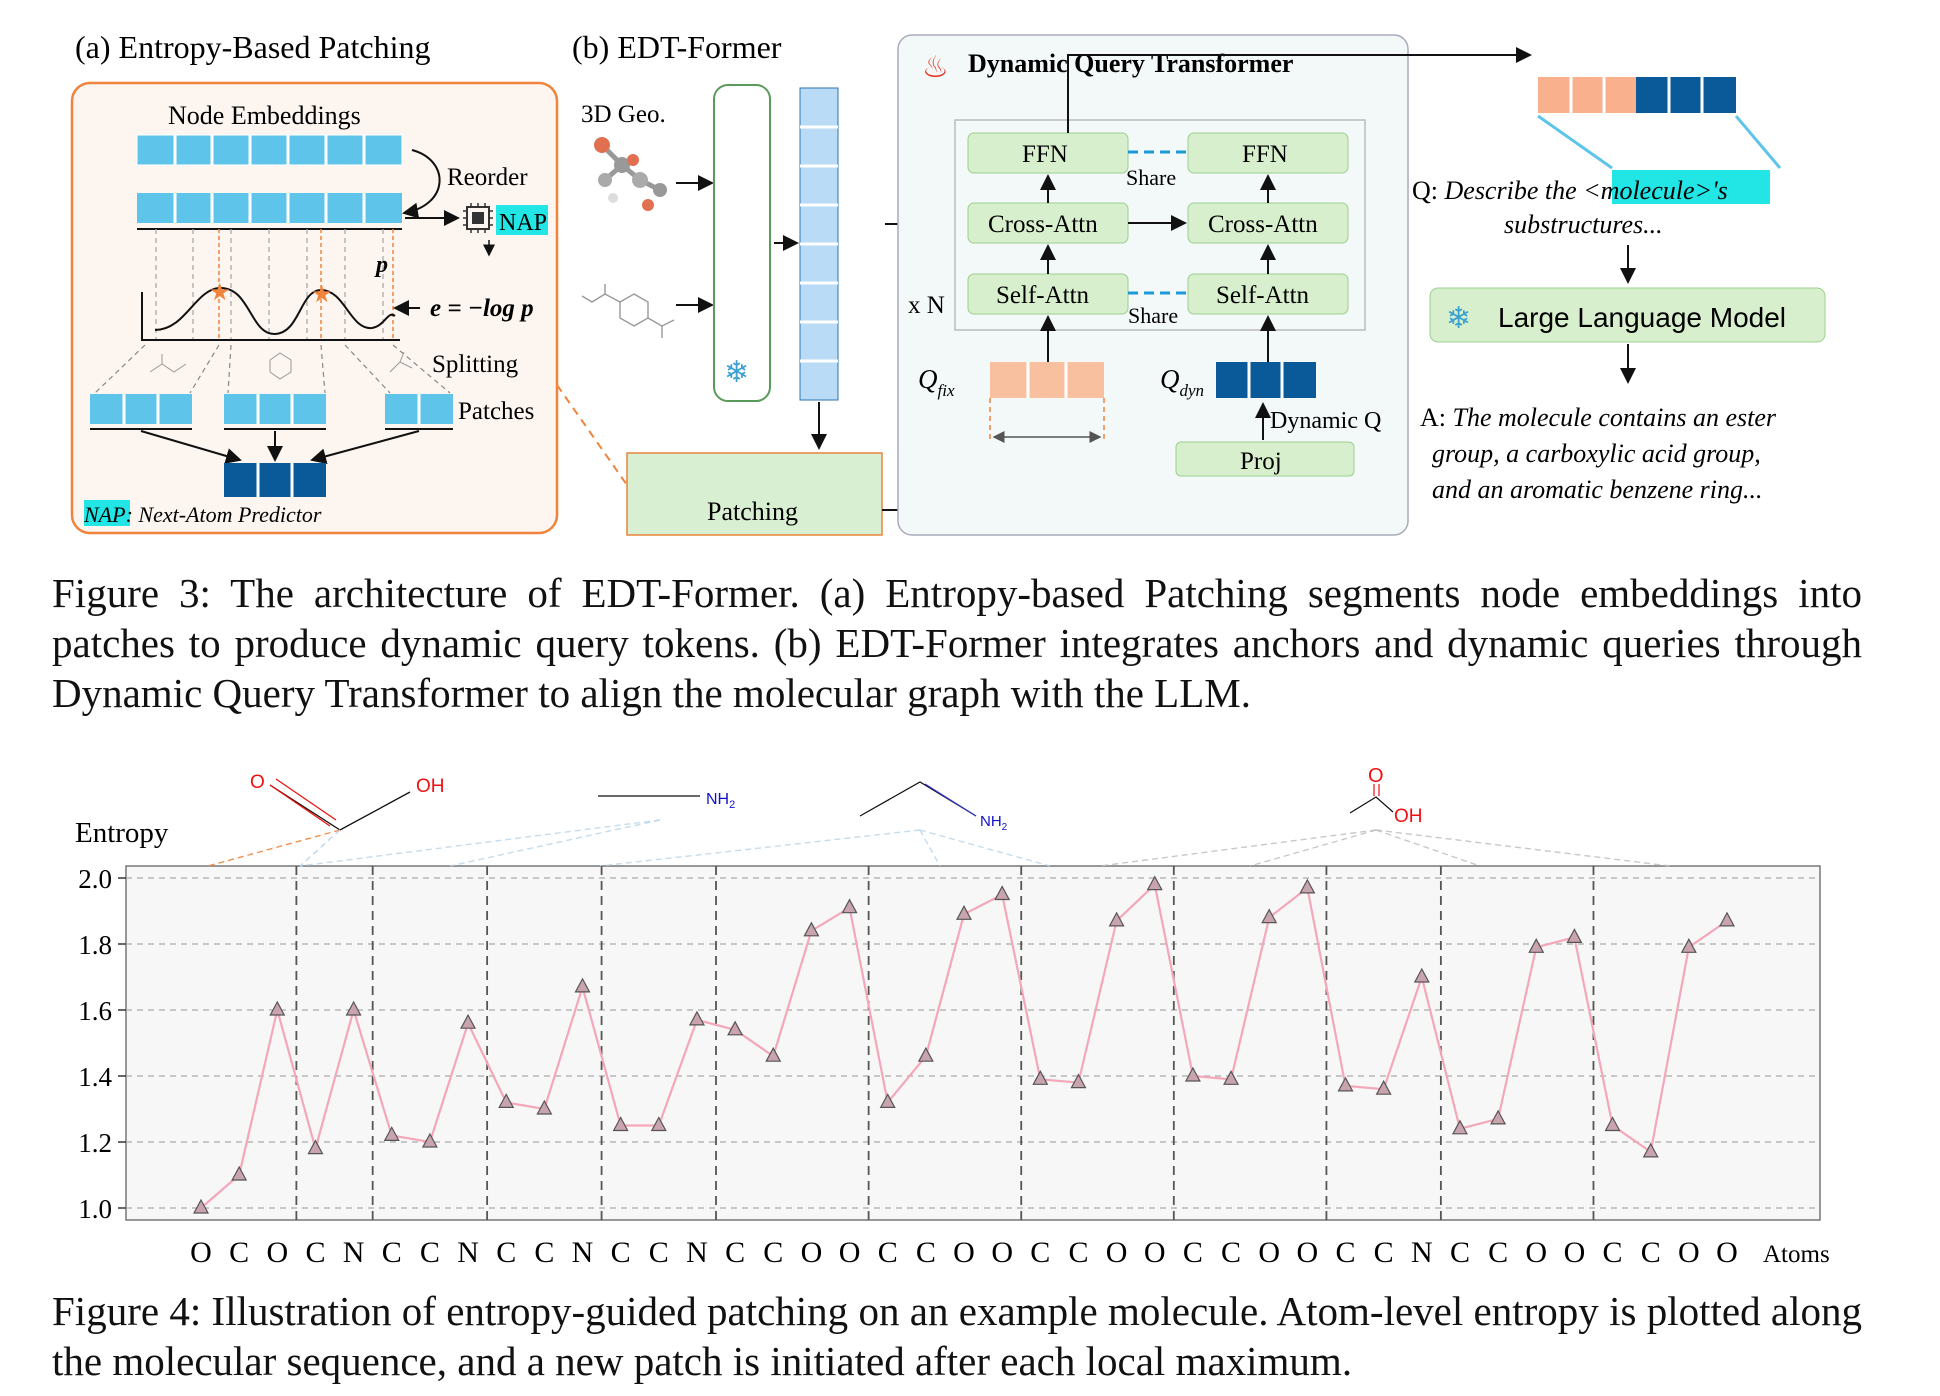  I want to click on splitting-label: Splitting, so click(475, 364).